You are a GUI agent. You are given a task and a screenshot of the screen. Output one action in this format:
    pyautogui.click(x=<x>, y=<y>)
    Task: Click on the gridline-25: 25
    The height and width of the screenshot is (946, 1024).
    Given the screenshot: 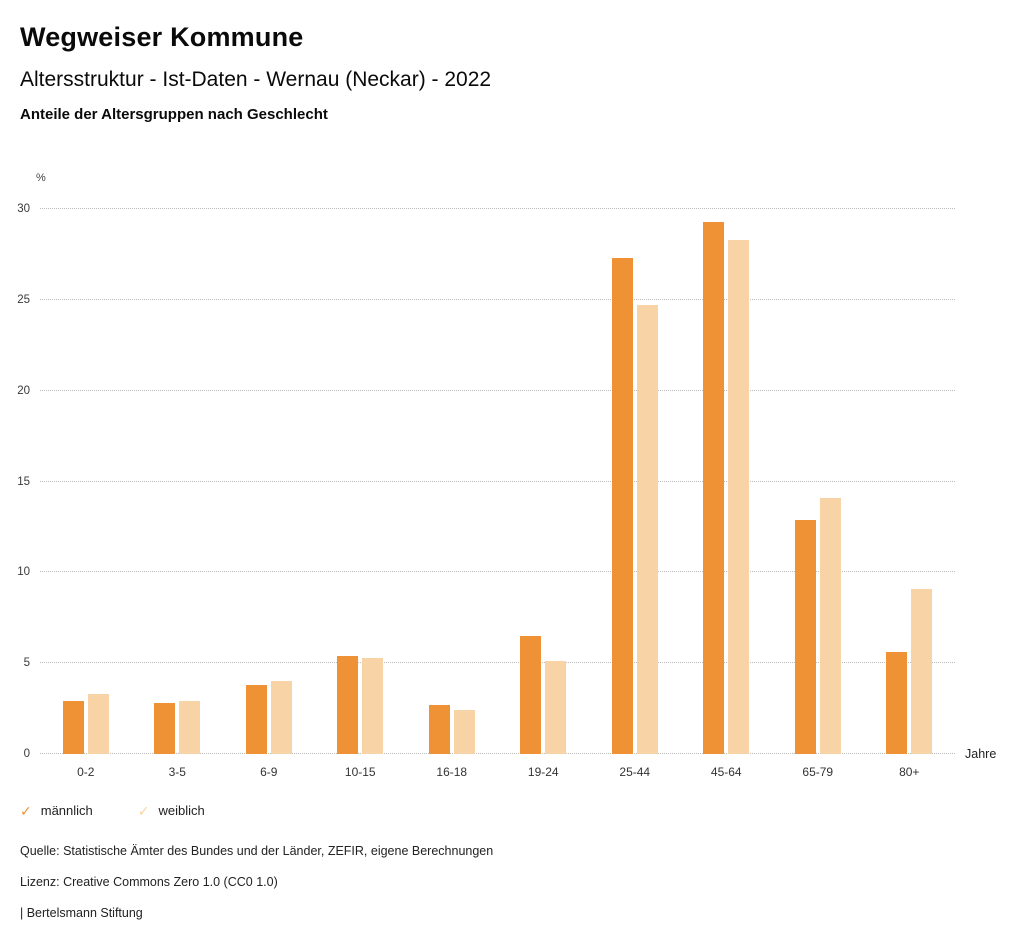 What is the action you would take?
    pyautogui.click(x=486, y=300)
    